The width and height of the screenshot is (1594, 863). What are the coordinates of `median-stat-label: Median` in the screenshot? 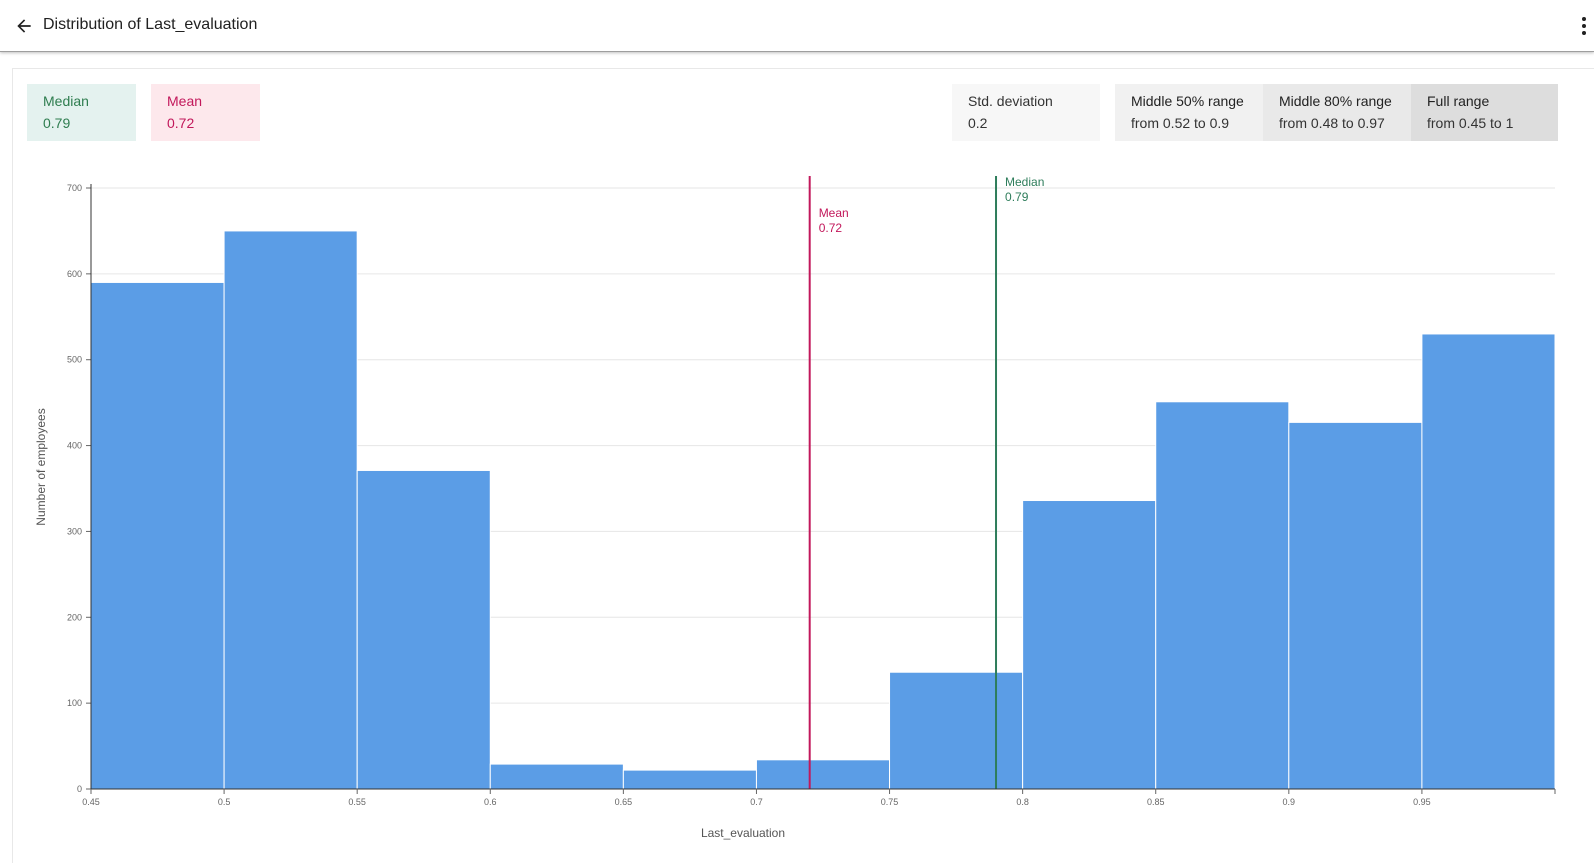 It's located at (66, 101).